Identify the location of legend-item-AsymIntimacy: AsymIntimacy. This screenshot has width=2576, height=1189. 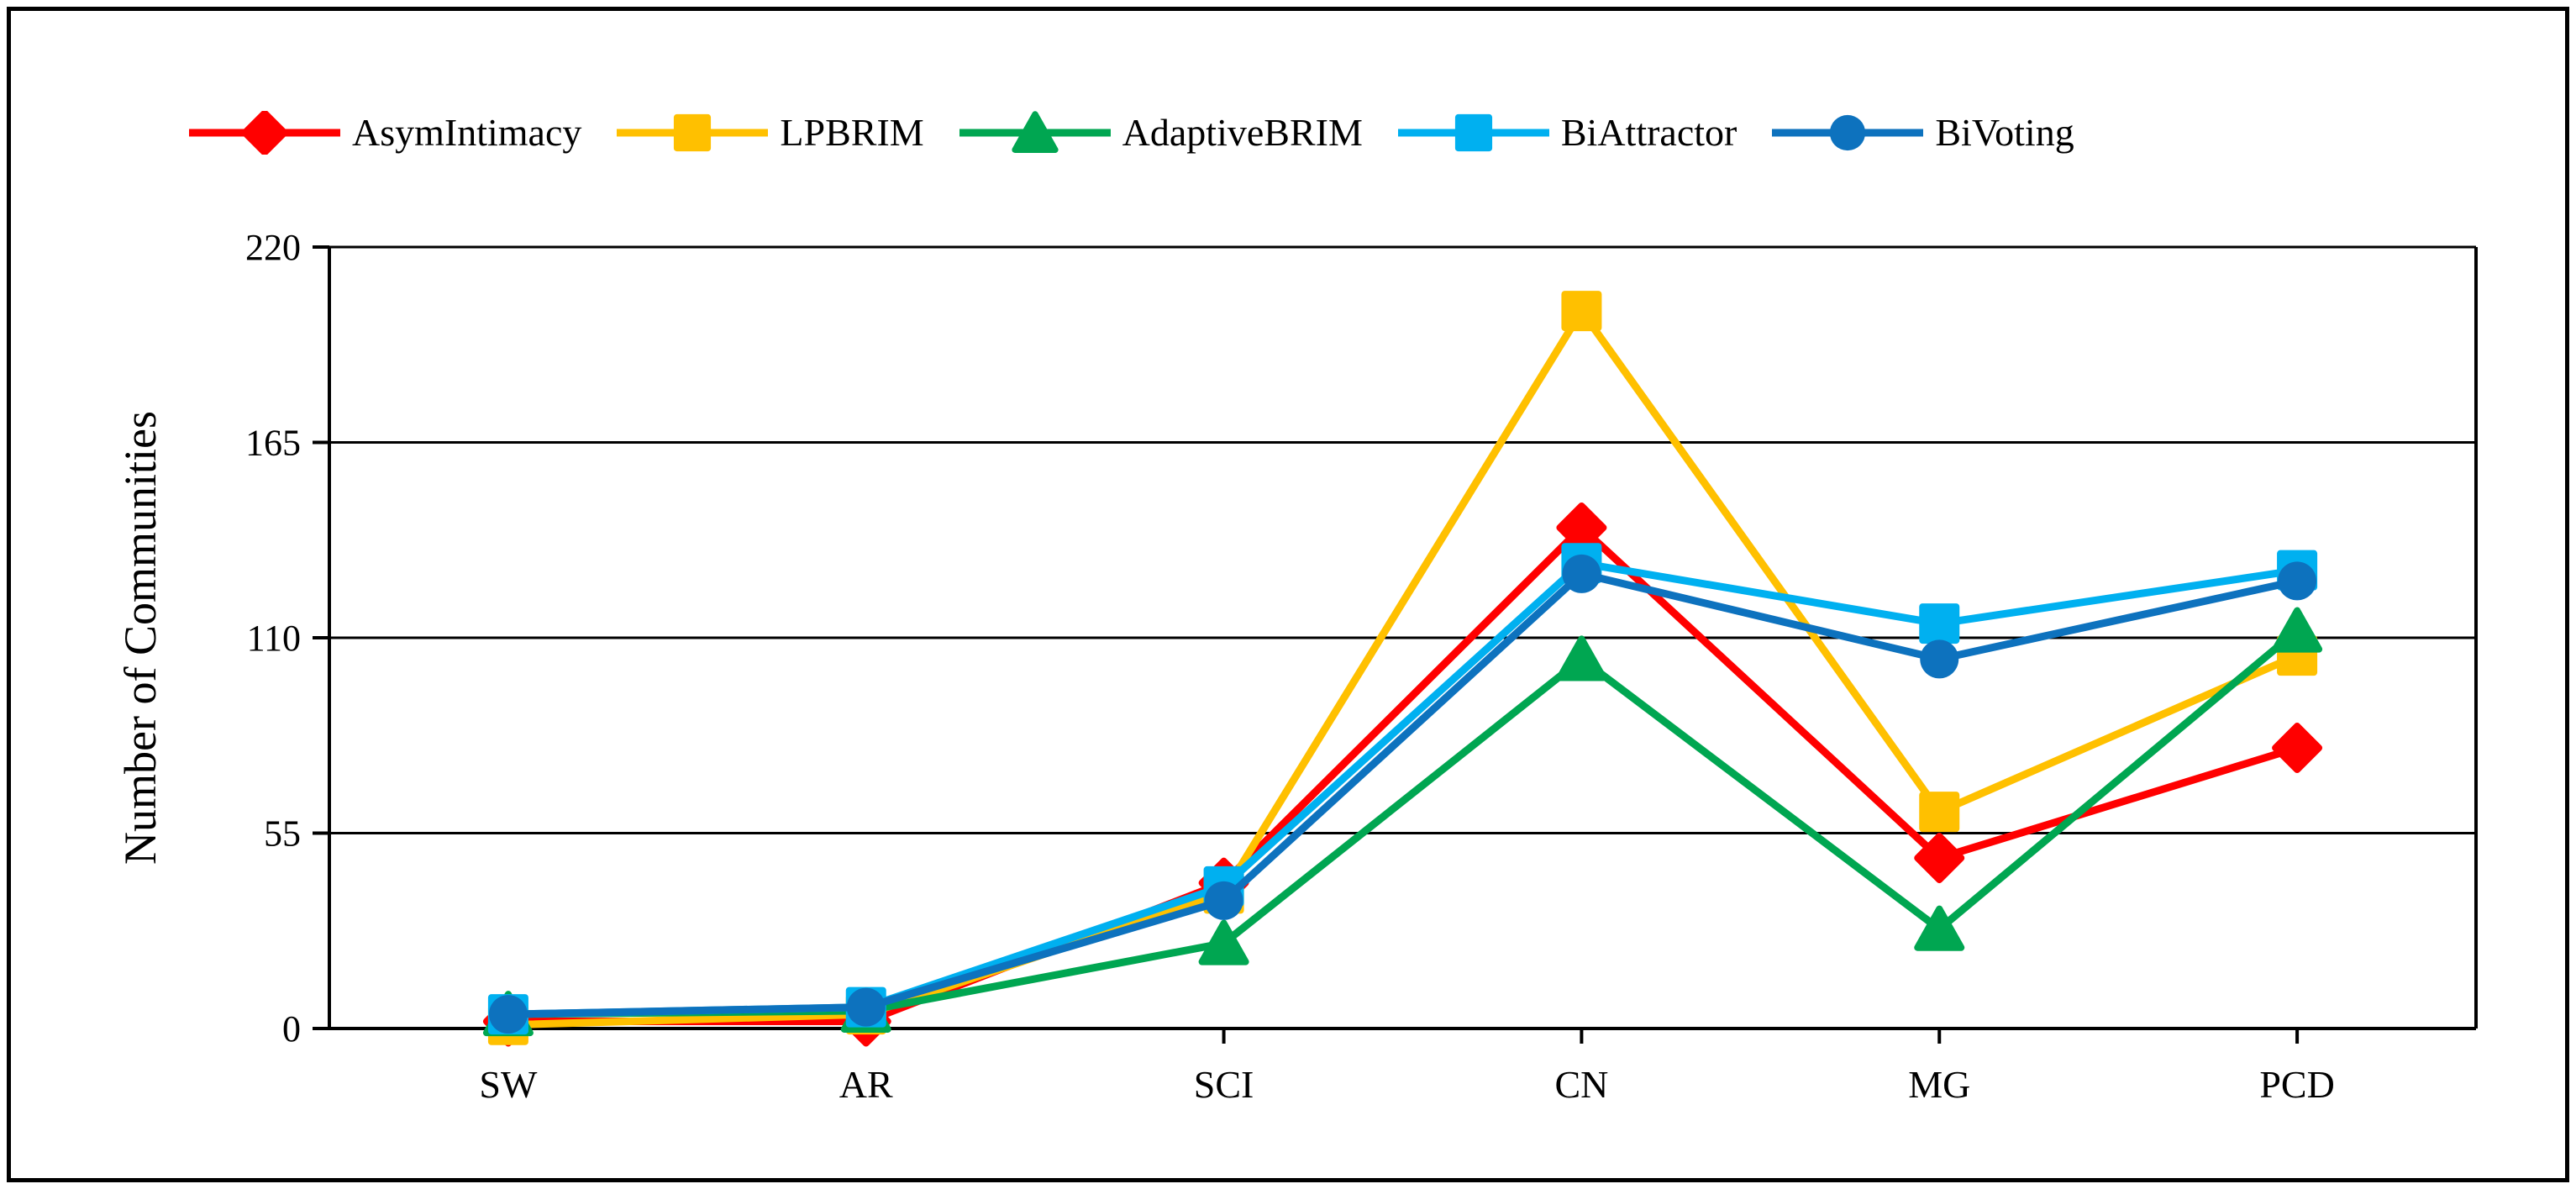
(385, 133).